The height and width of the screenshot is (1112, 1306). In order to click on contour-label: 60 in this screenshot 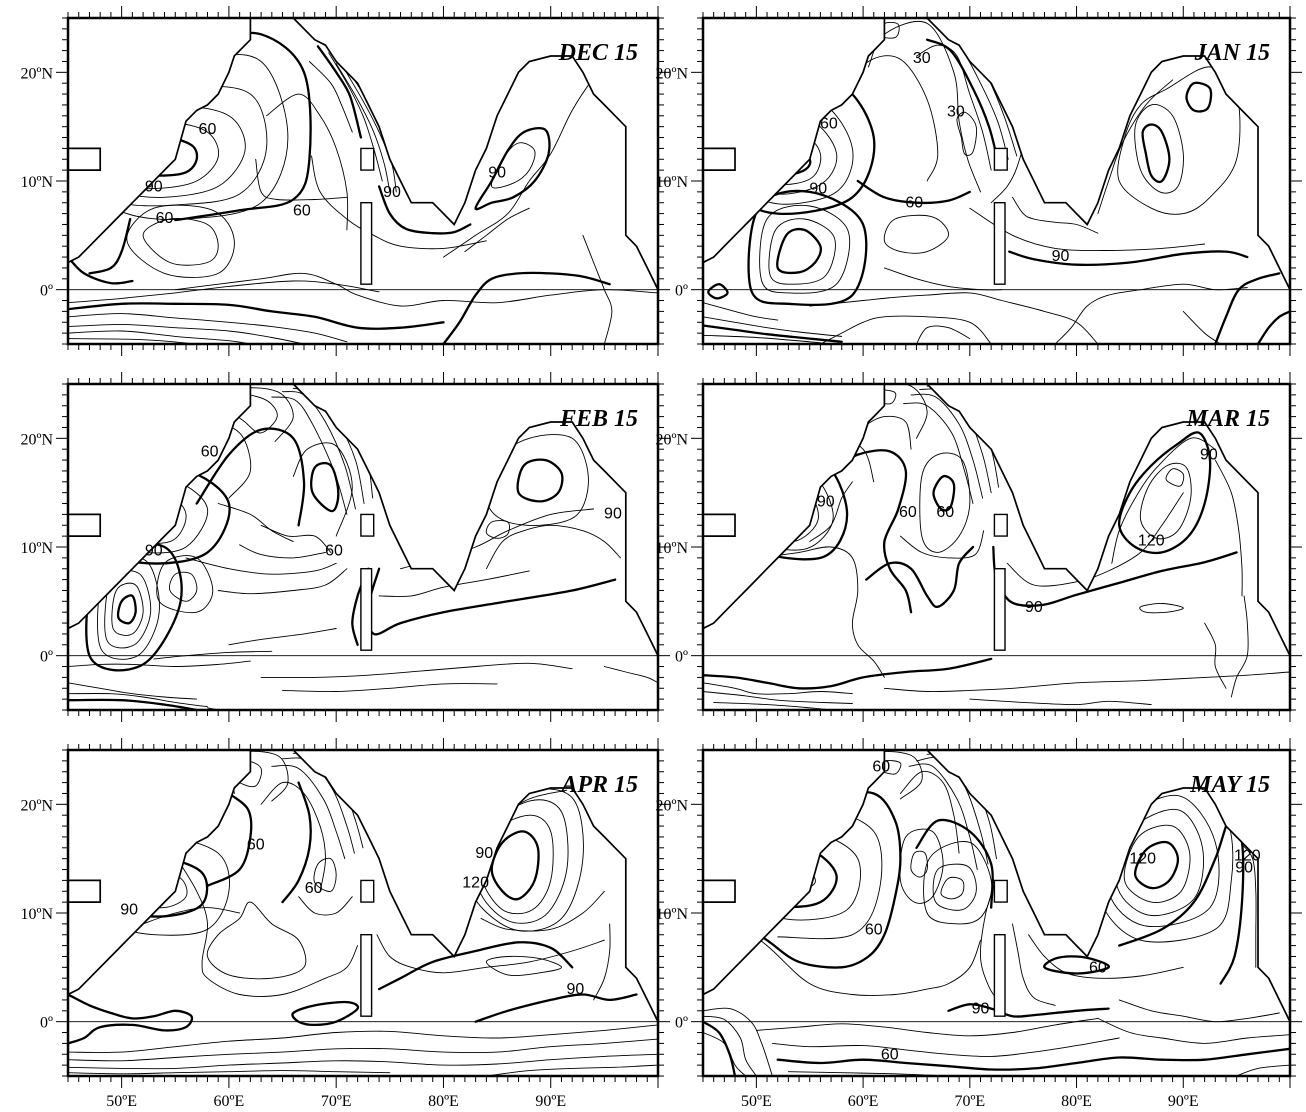, I will do `click(256, 845)`.